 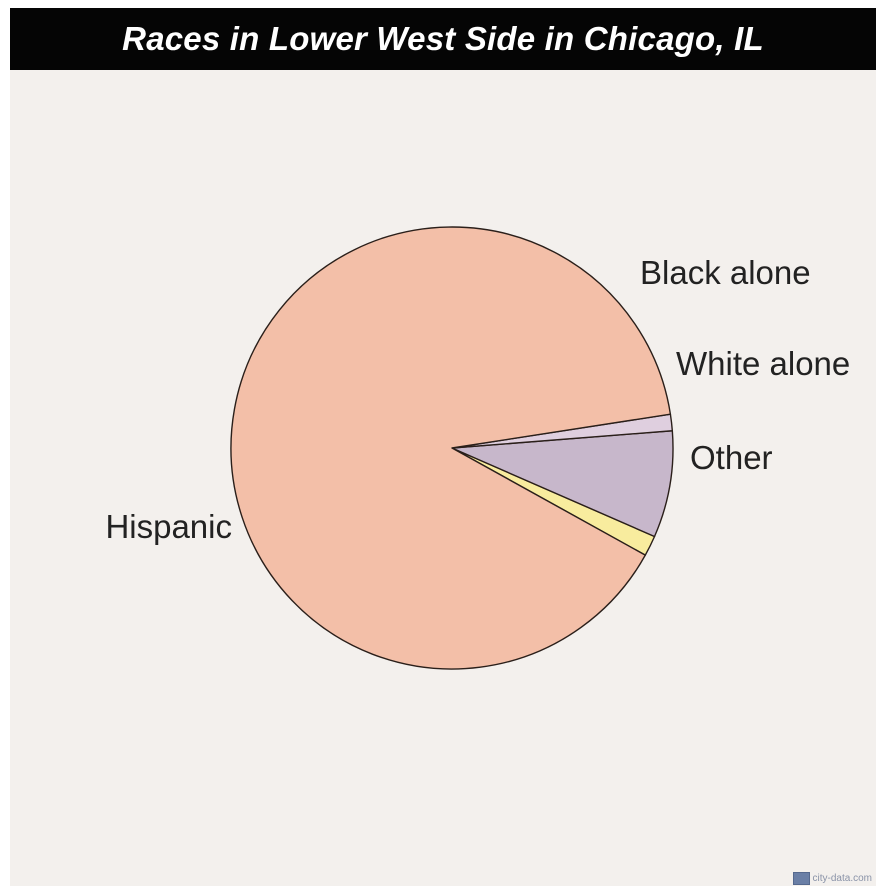 What do you see at coordinates (731, 457) in the screenshot?
I see `slice-label-other: Other` at bounding box center [731, 457].